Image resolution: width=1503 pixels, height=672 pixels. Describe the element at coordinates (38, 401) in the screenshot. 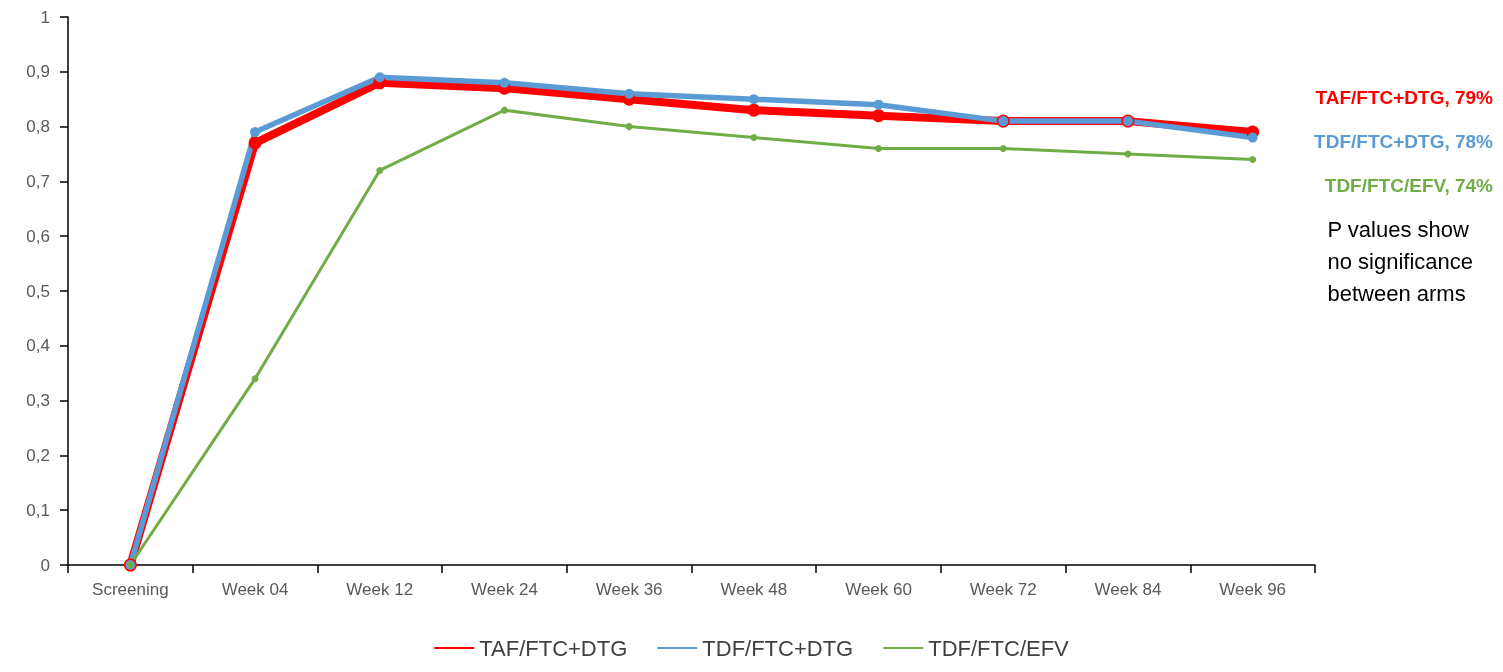

I see `y-tick-label: 0,3` at that location.